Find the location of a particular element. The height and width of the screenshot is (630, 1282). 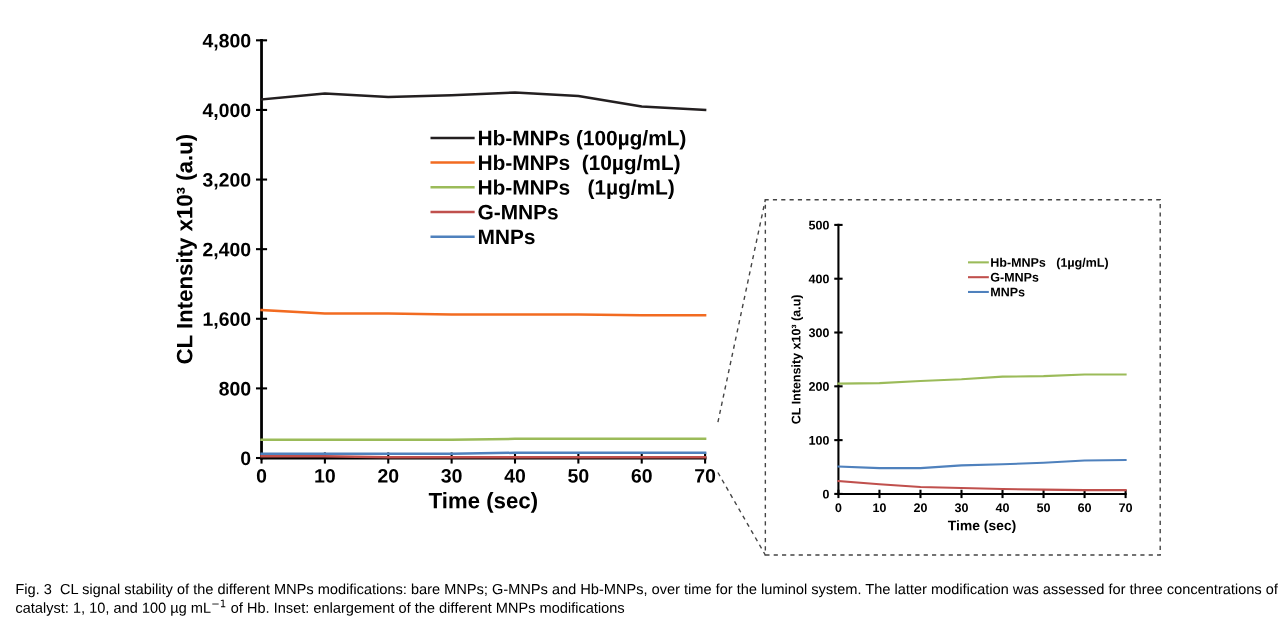

y-tick-label: 3,200 is located at coordinates (226, 181).